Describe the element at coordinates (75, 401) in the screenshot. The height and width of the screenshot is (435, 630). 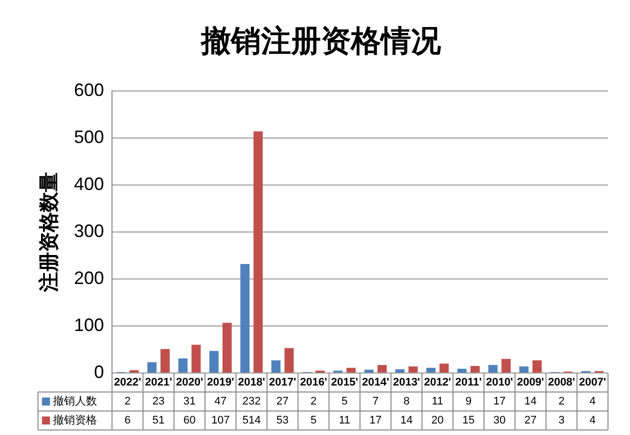
I see `legend-label: 撤销人数` at that location.